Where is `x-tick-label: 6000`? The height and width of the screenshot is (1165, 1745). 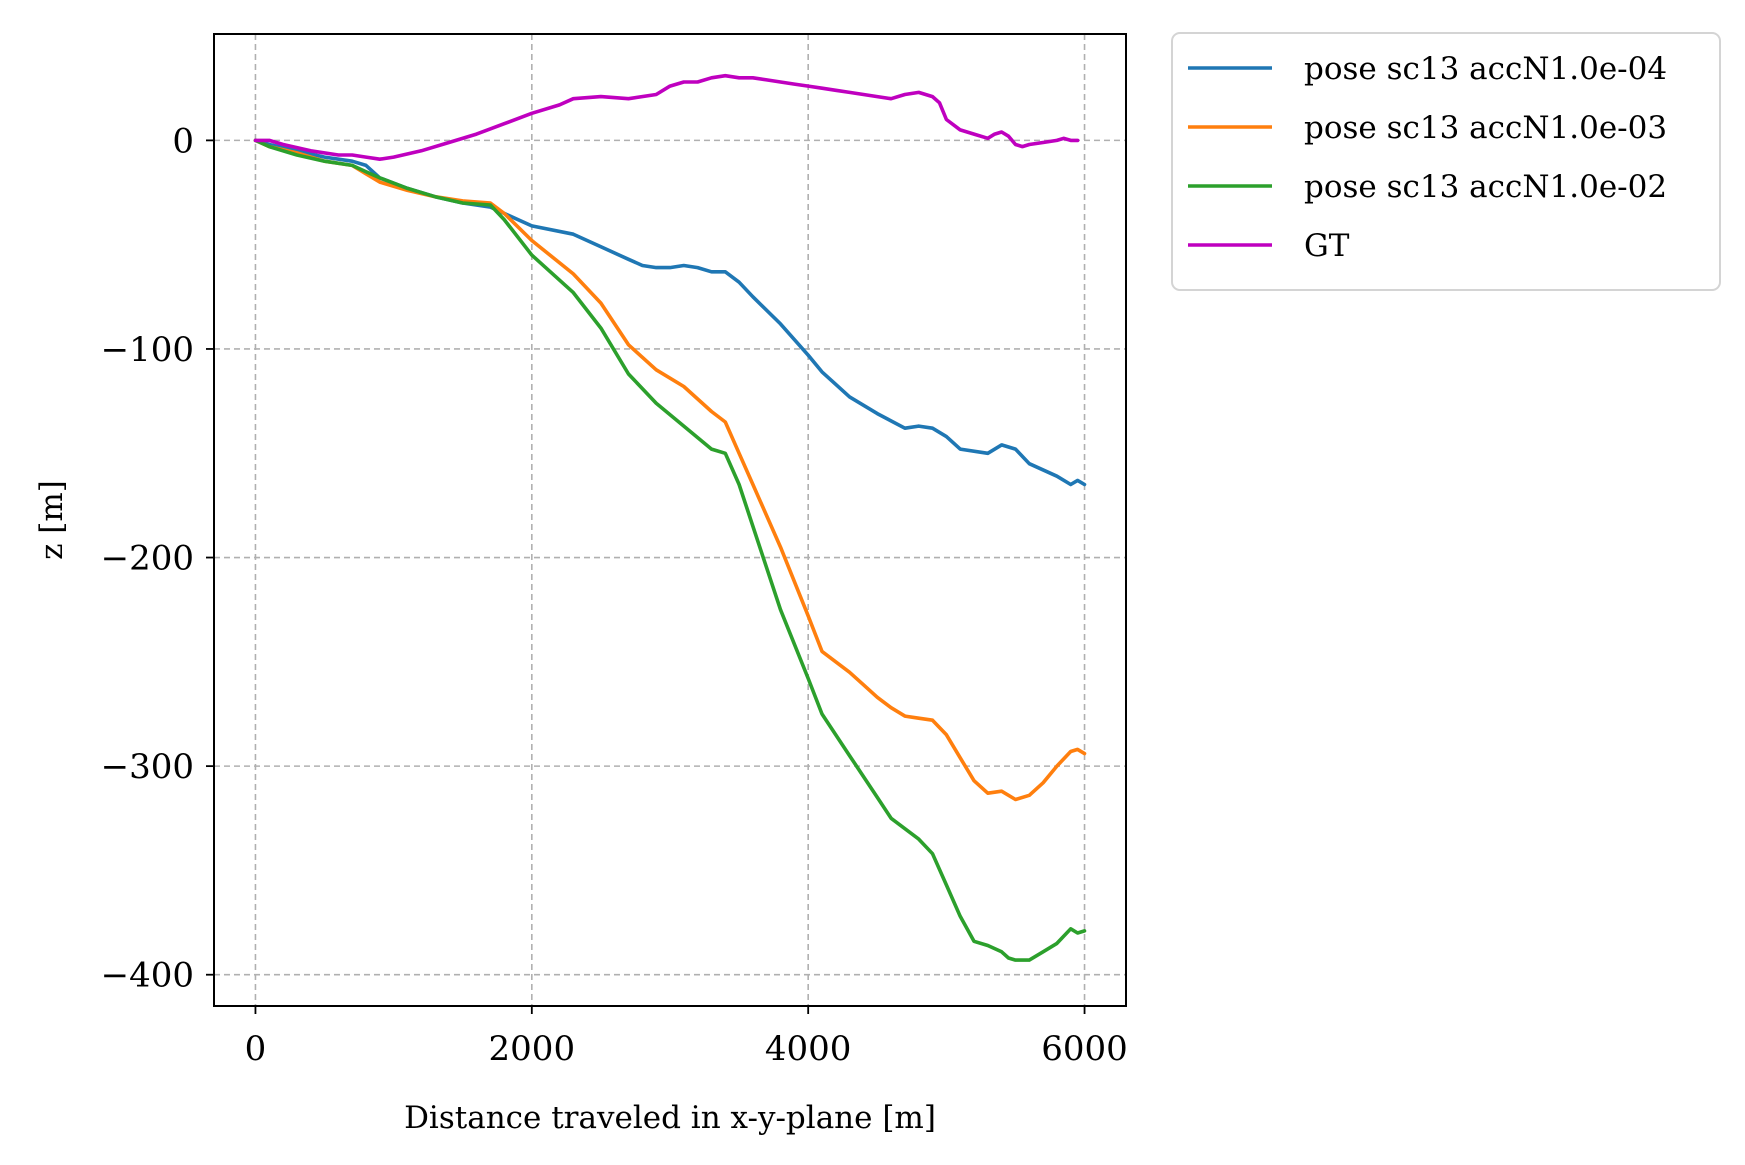 x-tick-label: 6000 is located at coordinates (1084, 1049).